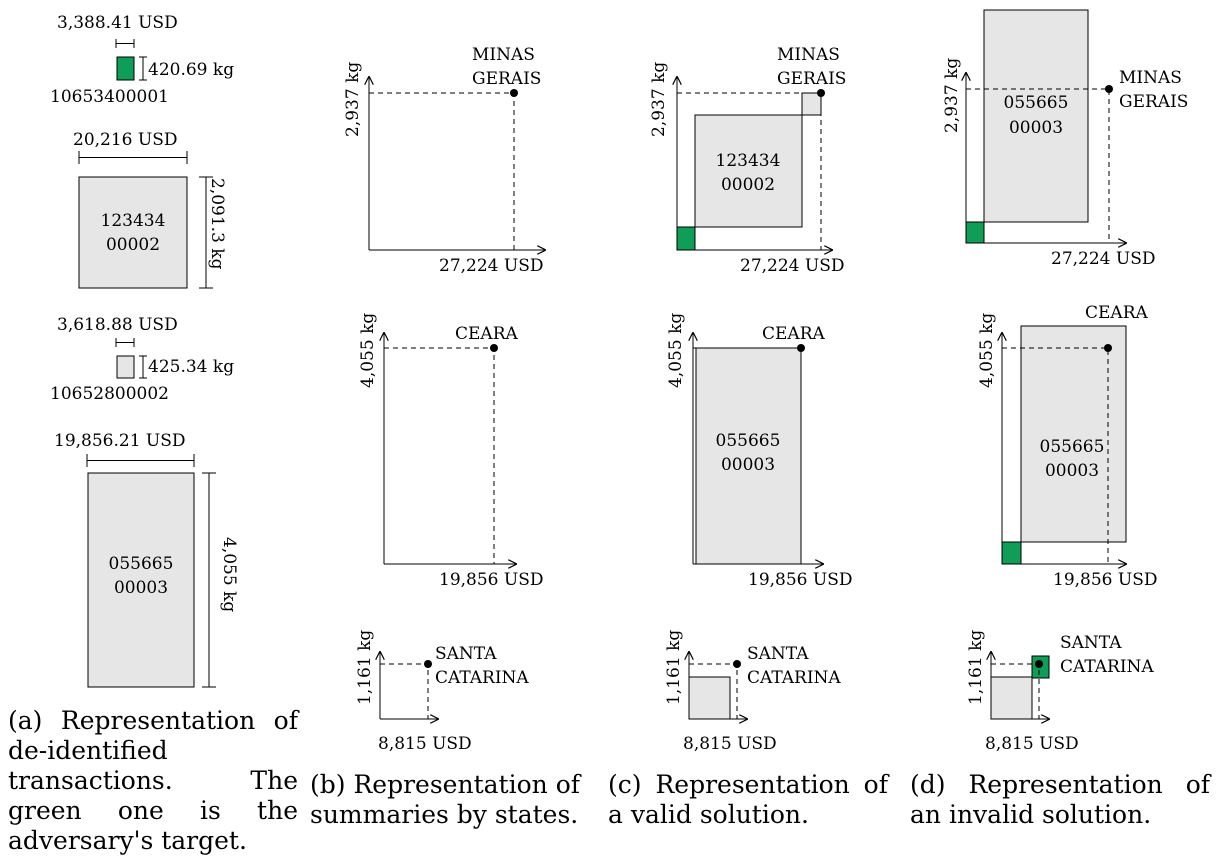  I want to click on t3-width-dimension, so click(125, 342).